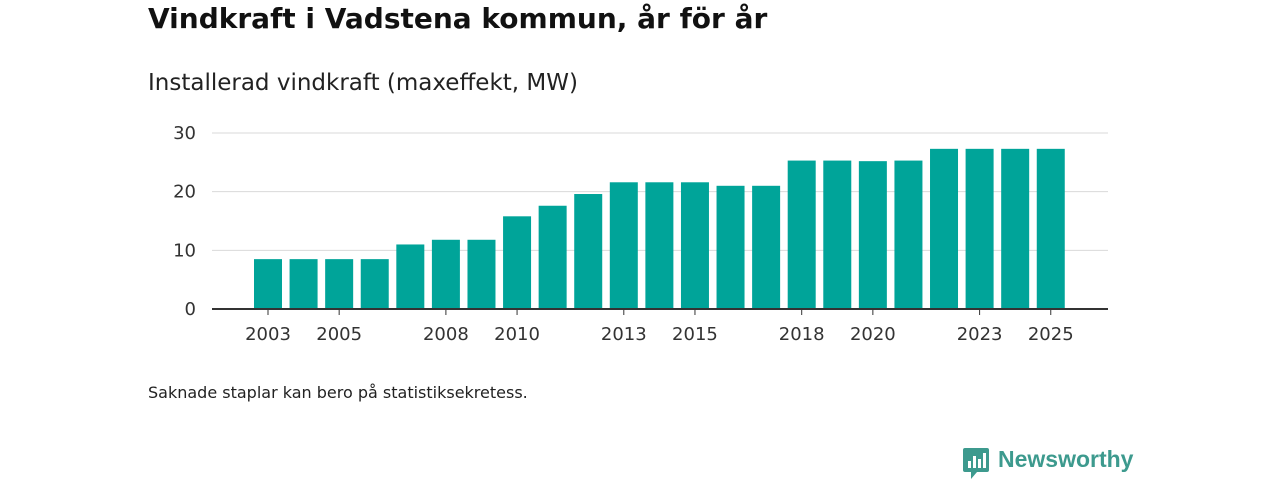  Describe the element at coordinates (481, 274) in the screenshot. I see `bar-2009` at that location.